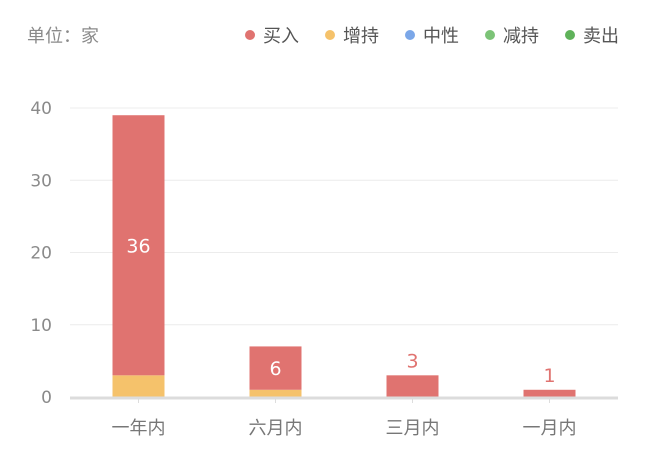 This screenshot has height=456, width=647. I want to click on legend: 买入 增持 中性 减持 卖出, so click(432, 35).